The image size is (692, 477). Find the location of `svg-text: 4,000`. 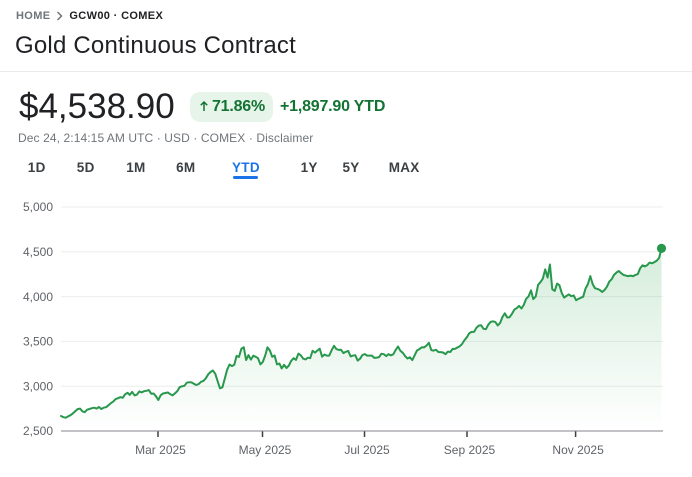

svg-text: 4,000 is located at coordinates (38, 297).